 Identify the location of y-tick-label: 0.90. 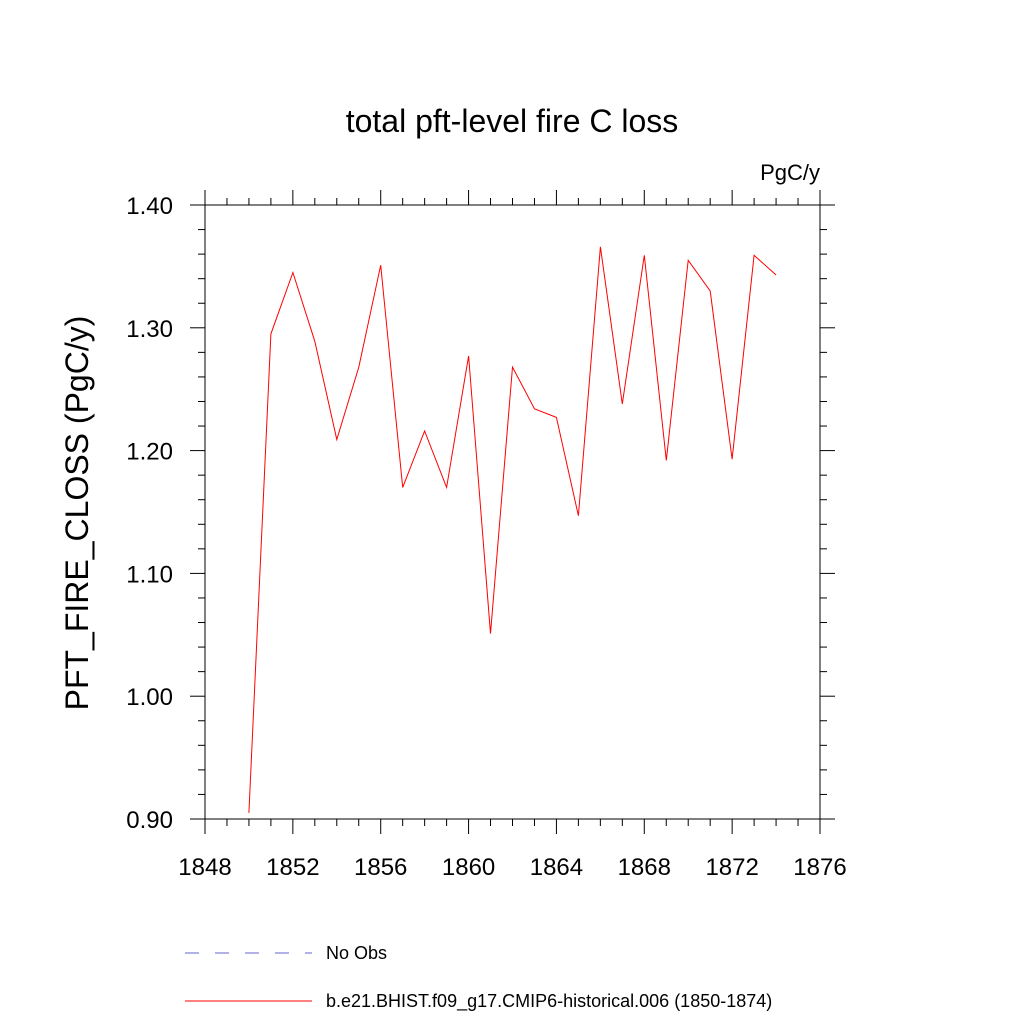
(149, 820).